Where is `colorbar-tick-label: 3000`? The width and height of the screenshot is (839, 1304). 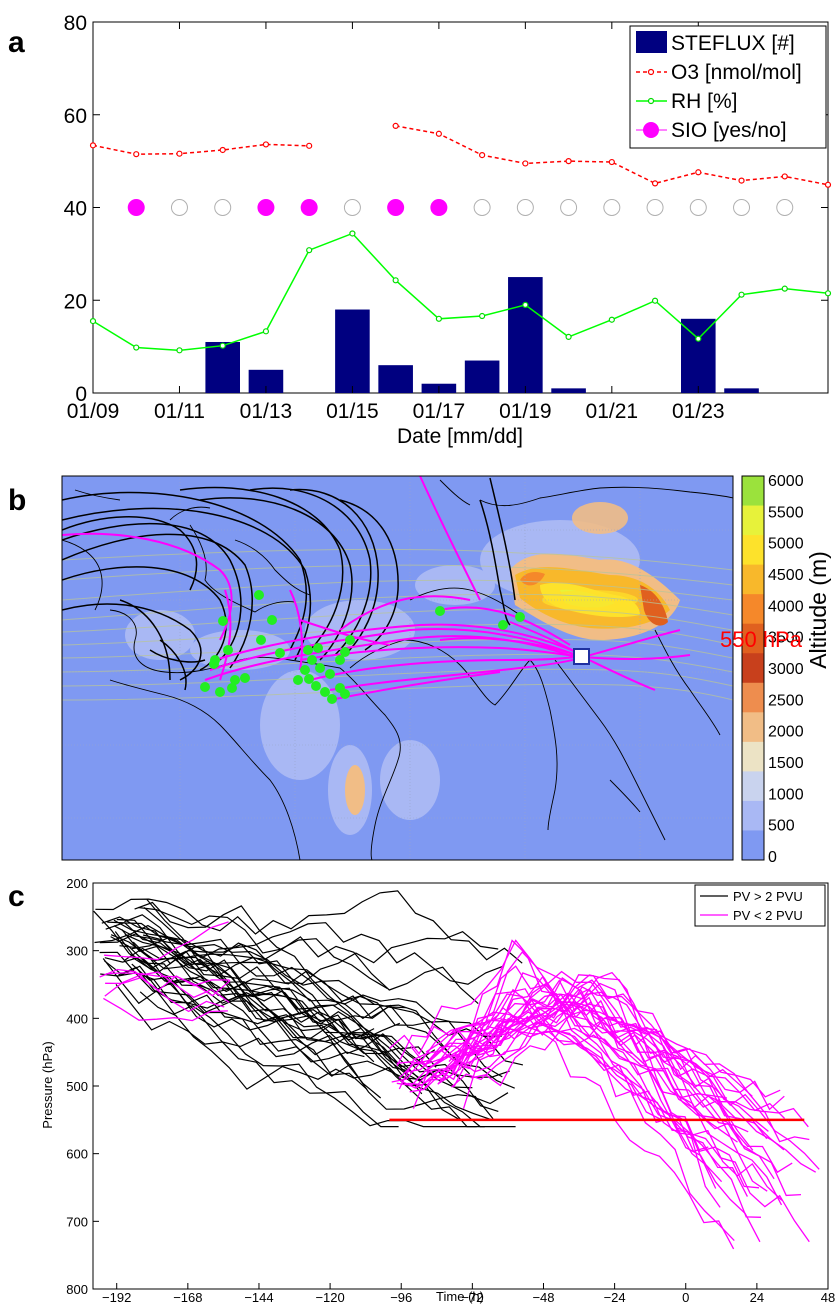
colorbar-tick-label: 3000 is located at coordinates (786, 669).